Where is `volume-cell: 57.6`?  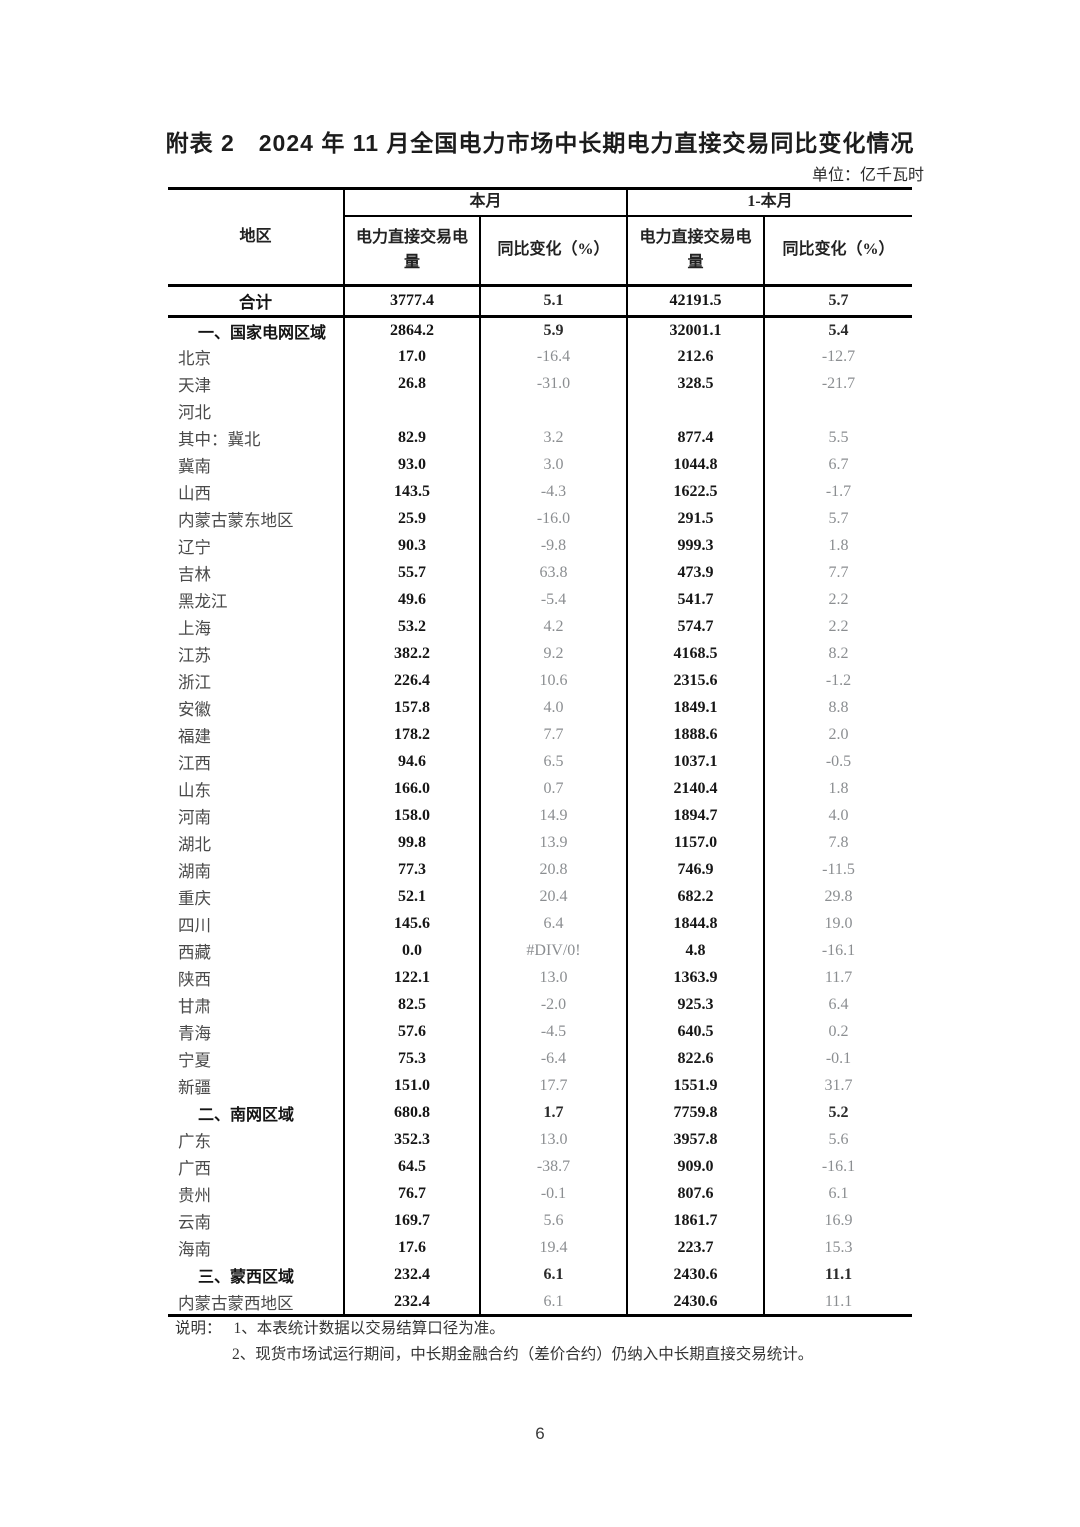 volume-cell: 57.6 is located at coordinates (411, 1032).